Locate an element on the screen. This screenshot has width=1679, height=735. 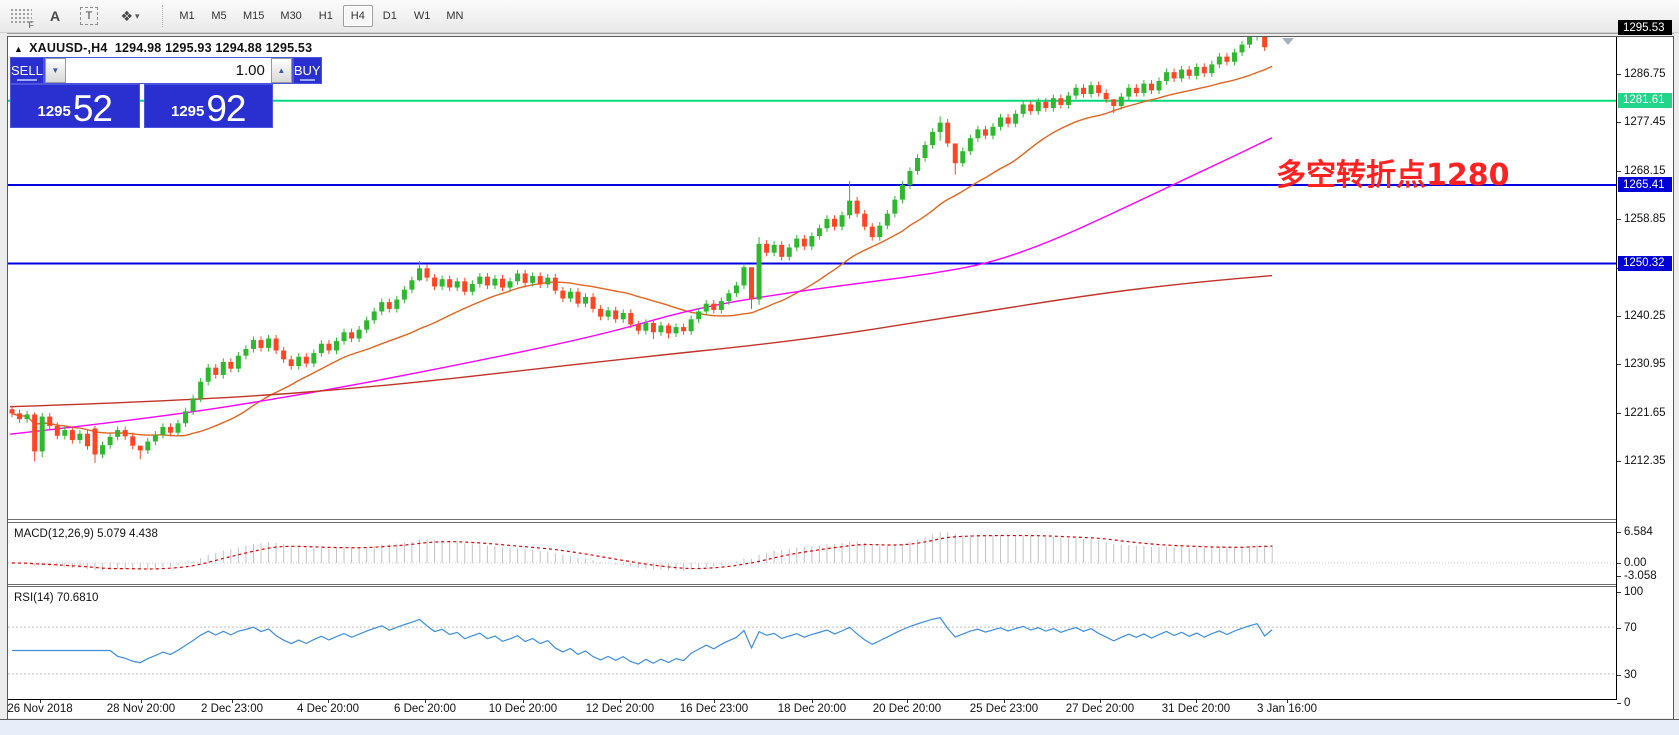
chart-annotation-text: 多空转折点1280 is located at coordinates (1393, 175).